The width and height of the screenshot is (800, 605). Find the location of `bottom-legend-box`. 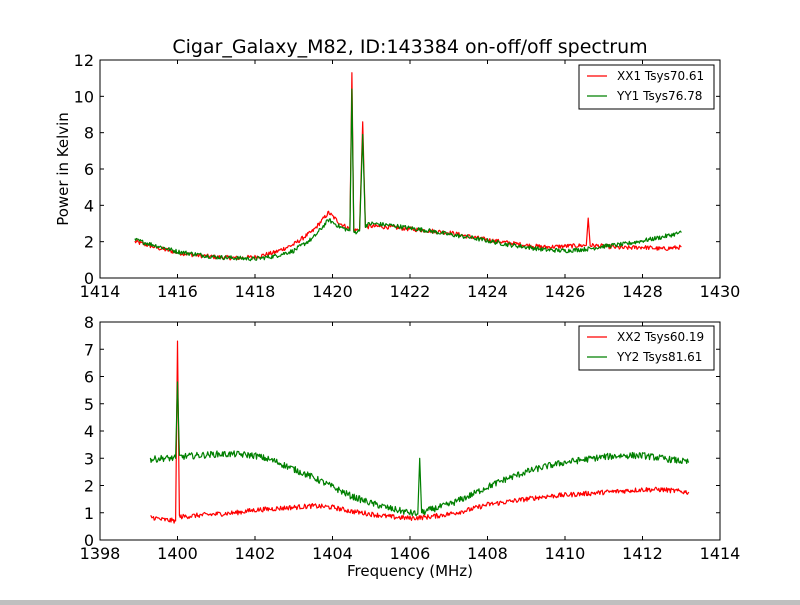

bottom-legend-box is located at coordinates (646, 348).